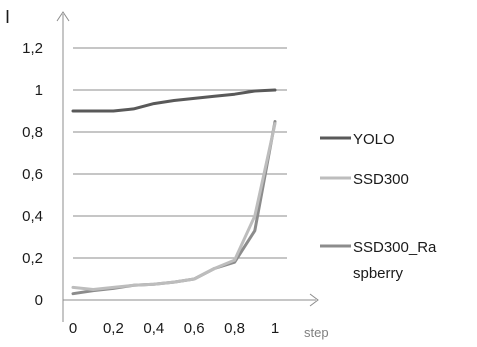  What do you see at coordinates (316, 332) in the screenshot?
I see `x-axis-label: step` at bounding box center [316, 332].